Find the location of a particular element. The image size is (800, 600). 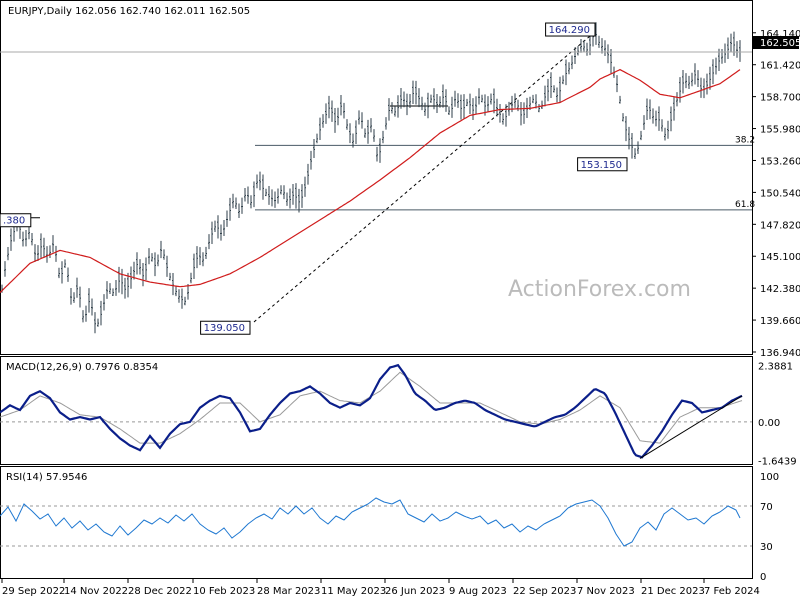

price-y-tick-label: 153.260 is located at coordinates (780, 161).